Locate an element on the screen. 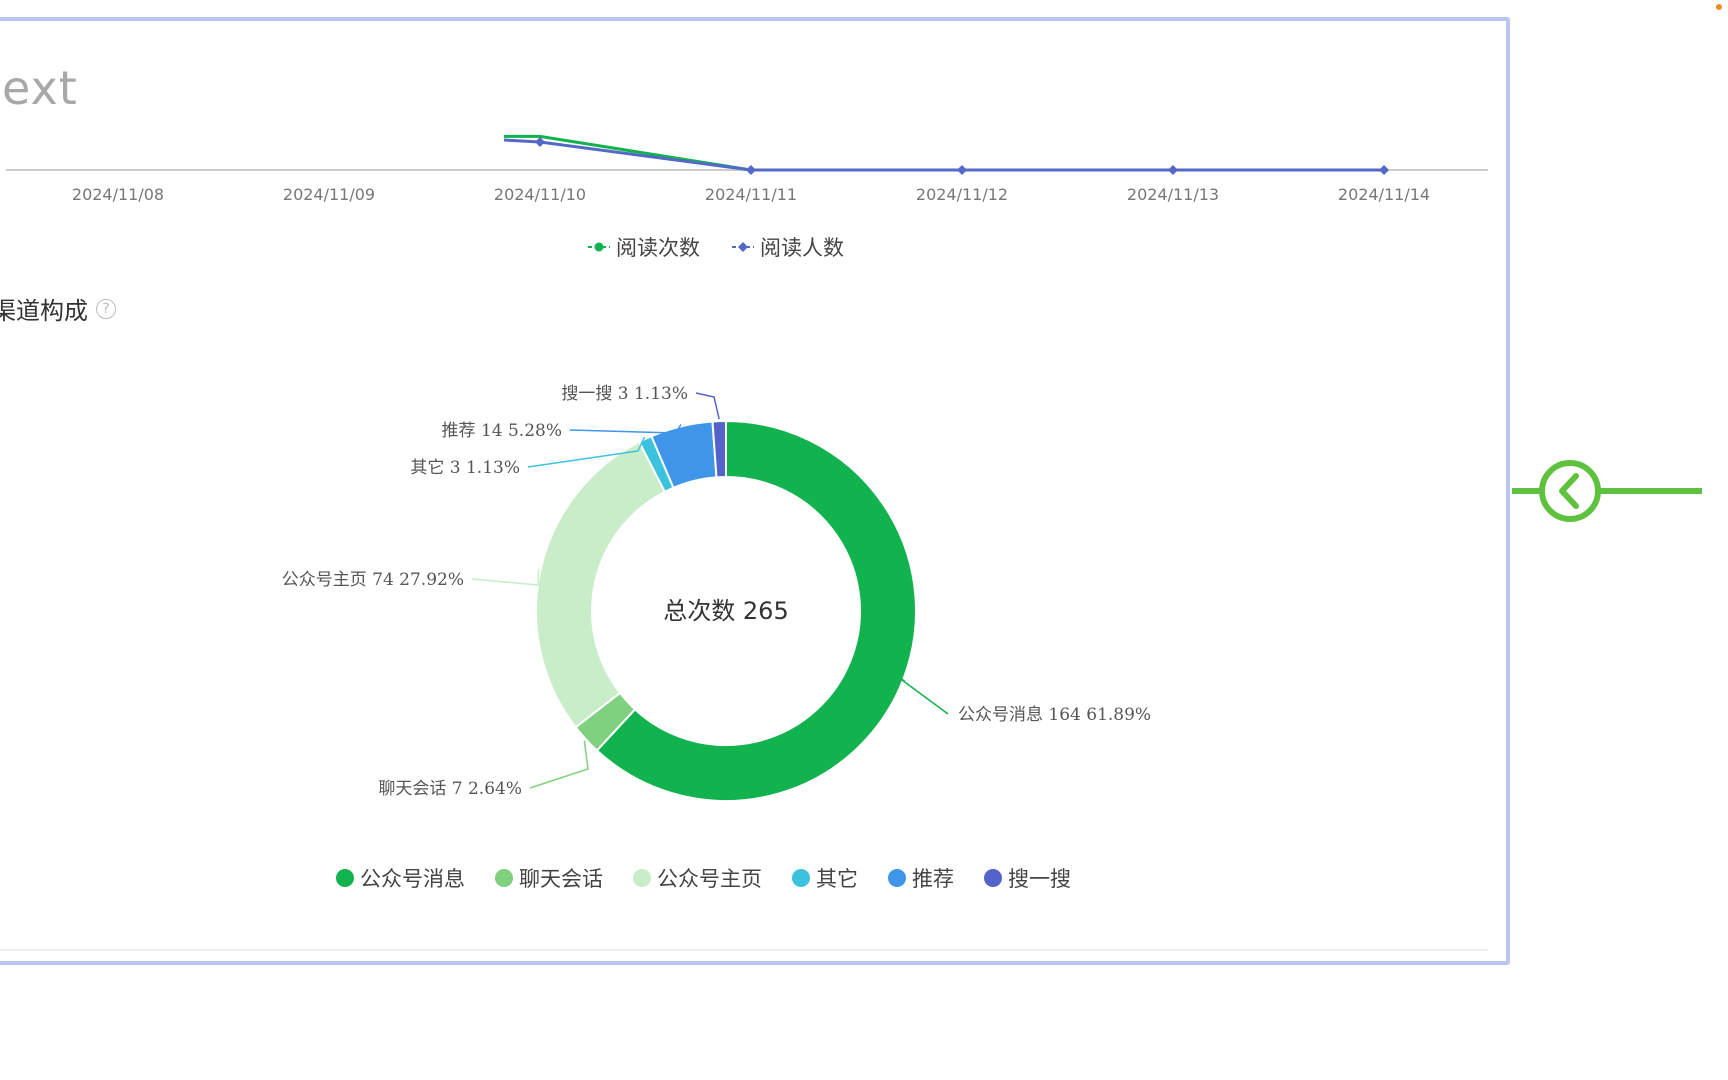 This screenshot has height=1080, width=1728. slice-label: 其它 3 1.13% is located at coordinates (465, 468).